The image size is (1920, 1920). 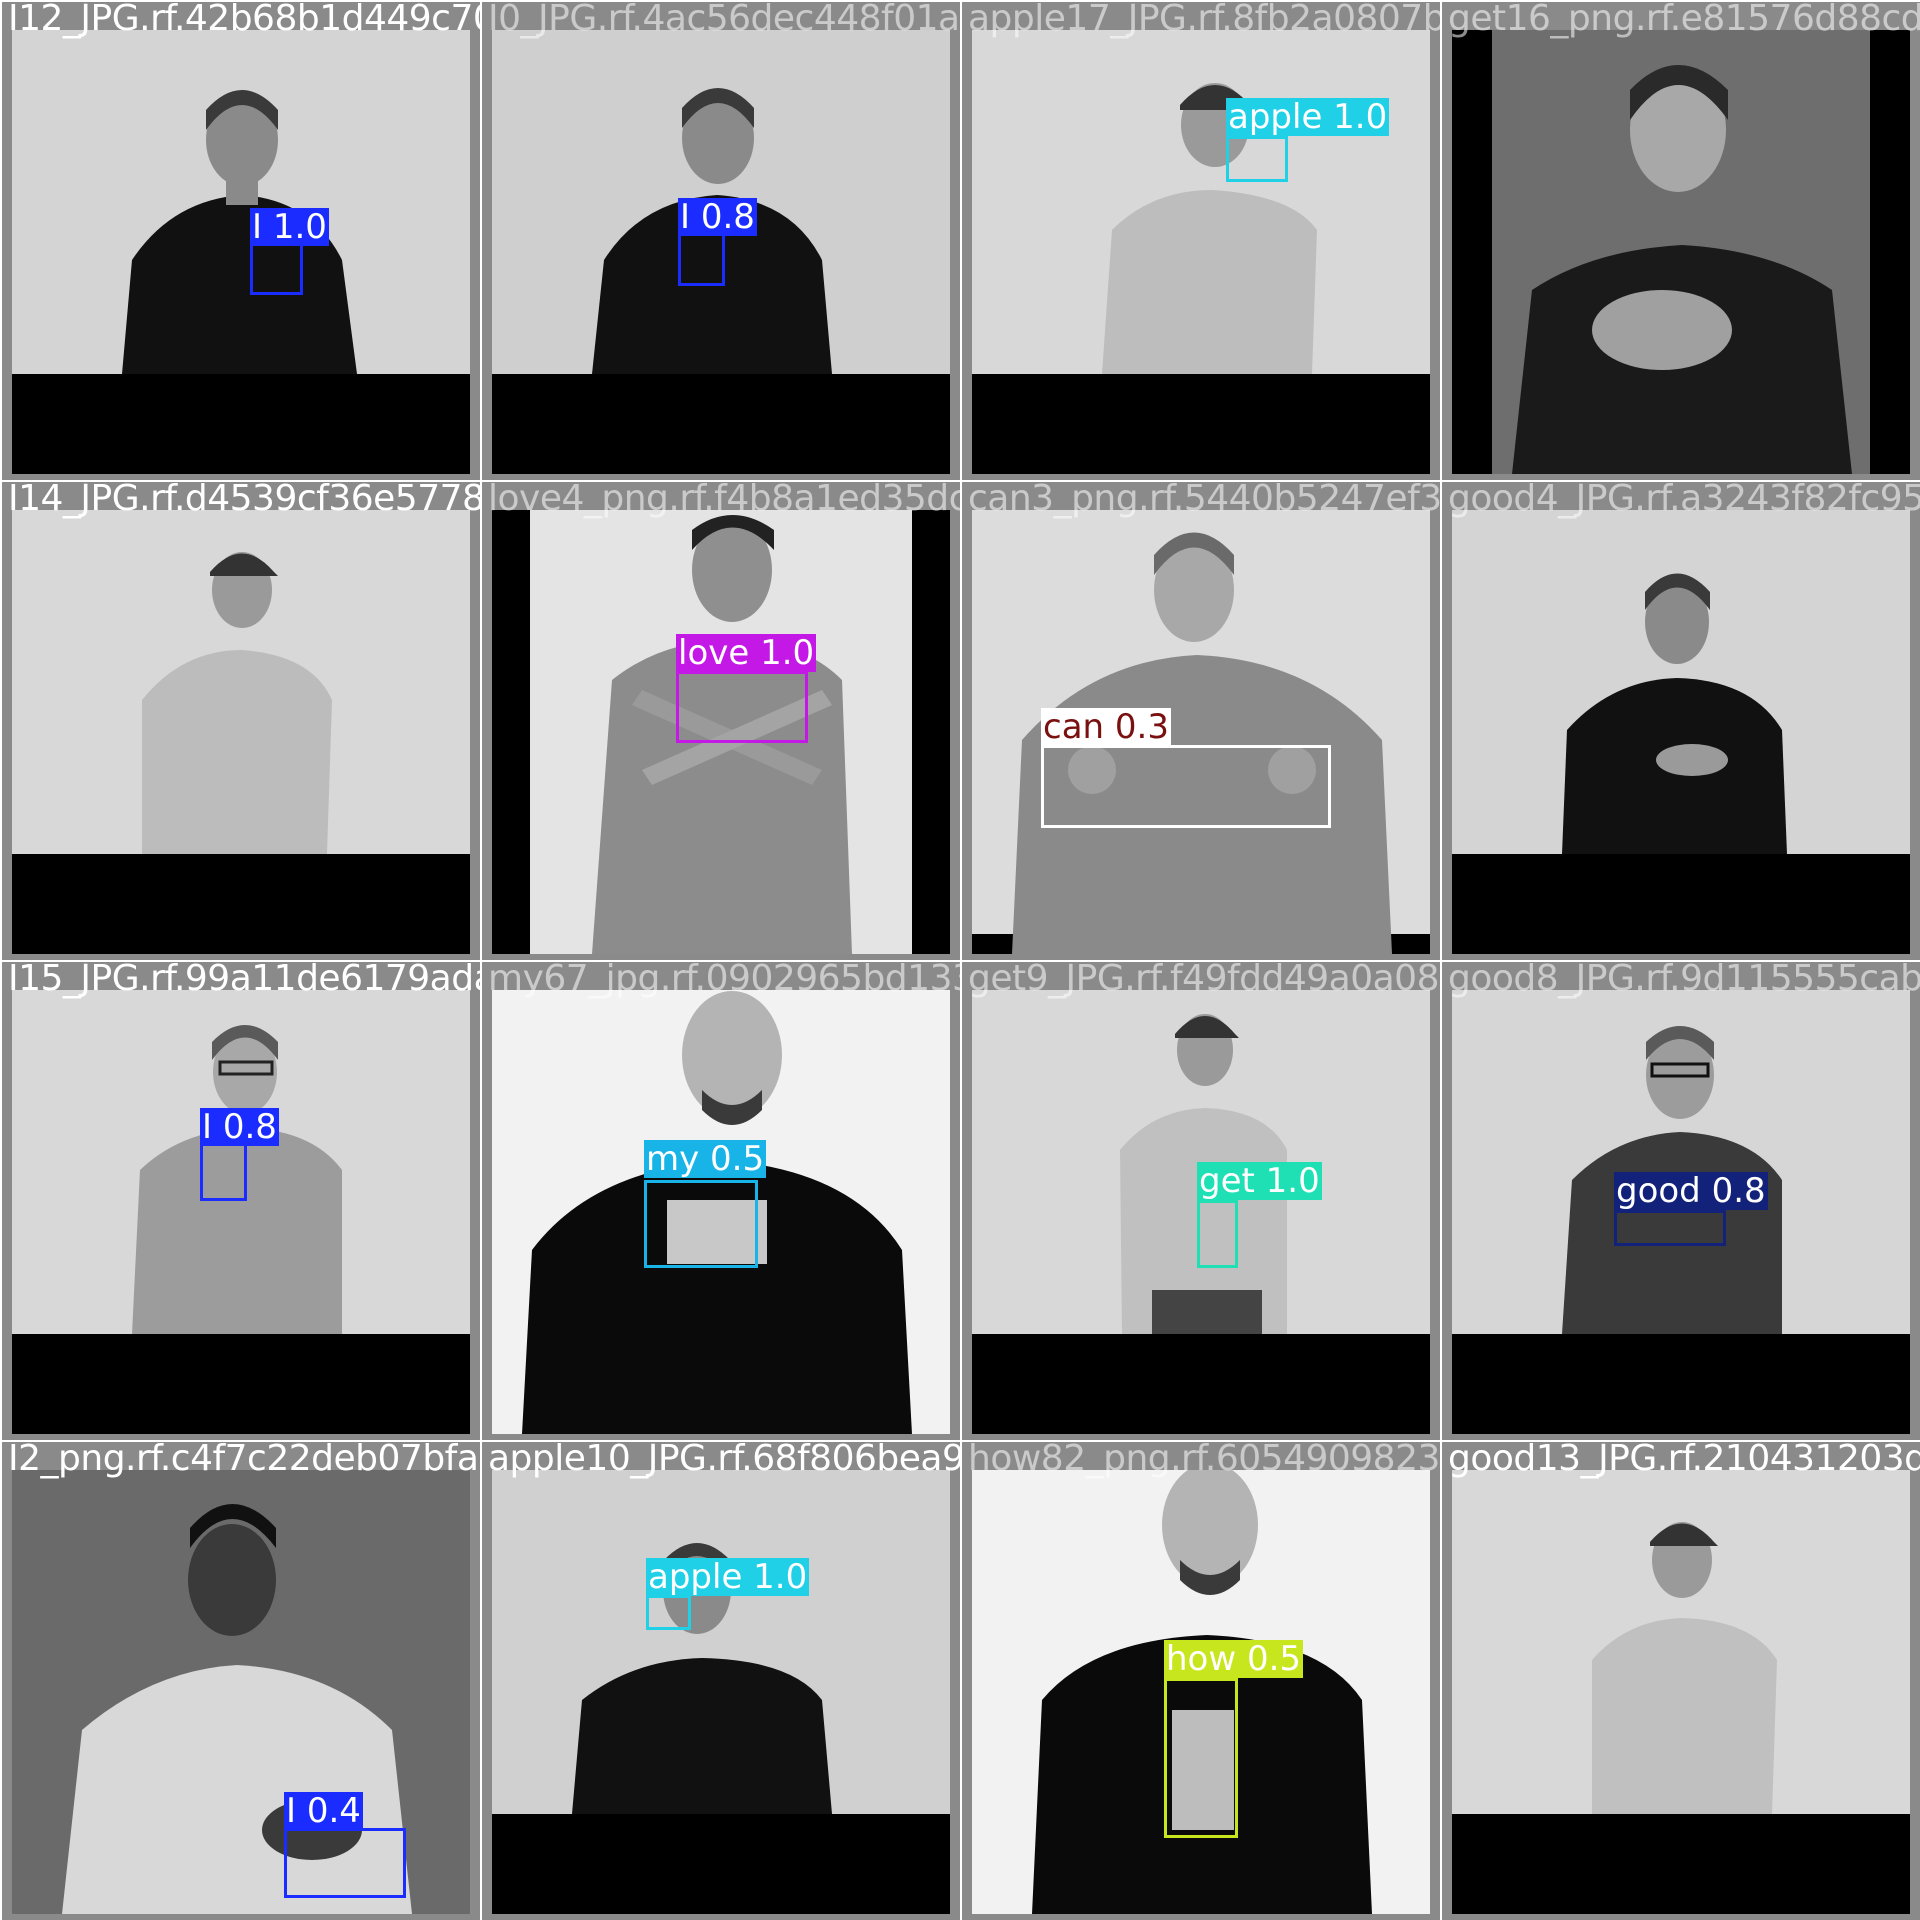 I want to click on bbox-love, so click(x=742, y=707).